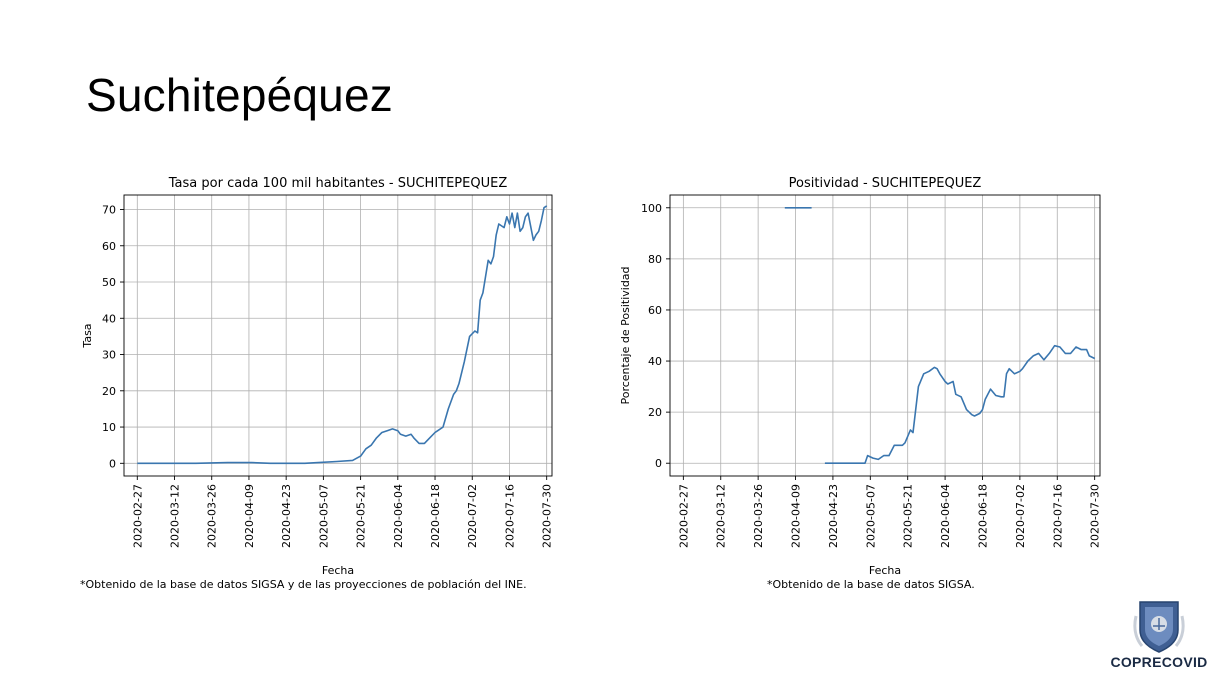  Describe the element at coordinates (338, 570) in the screenshot. I see `rate-x-axis-label: Fecha` at that location.